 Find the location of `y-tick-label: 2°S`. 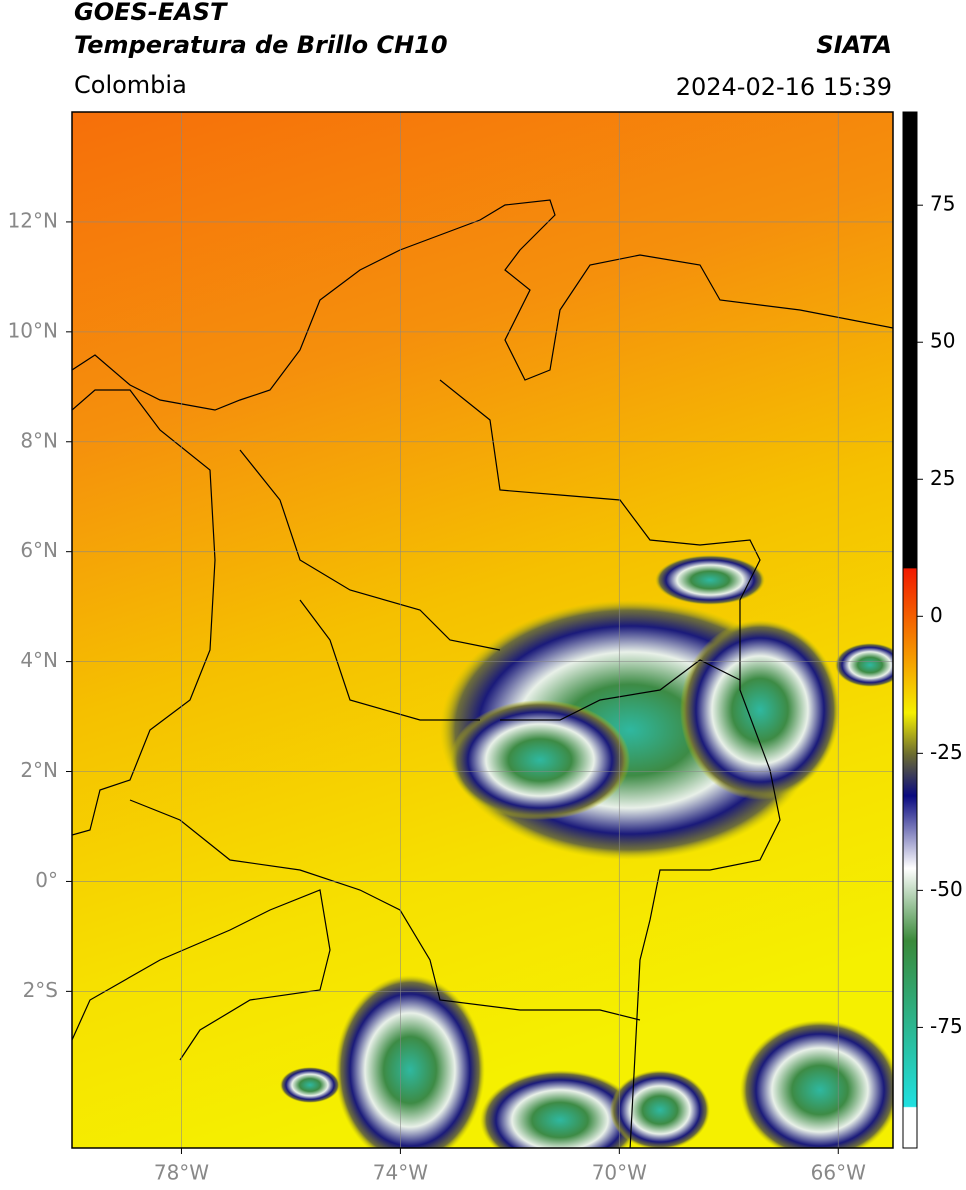

y-tick-label: 2°S is located at coordinates (40, 990).